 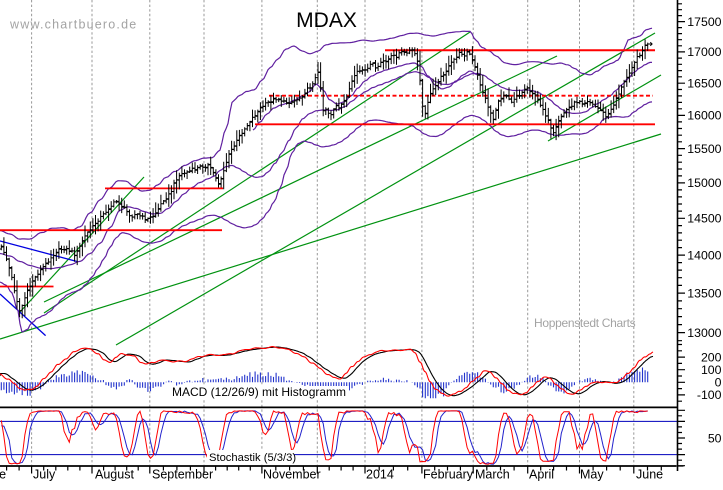 I want to click on svg-text: 200, so click(x=711, y=357).